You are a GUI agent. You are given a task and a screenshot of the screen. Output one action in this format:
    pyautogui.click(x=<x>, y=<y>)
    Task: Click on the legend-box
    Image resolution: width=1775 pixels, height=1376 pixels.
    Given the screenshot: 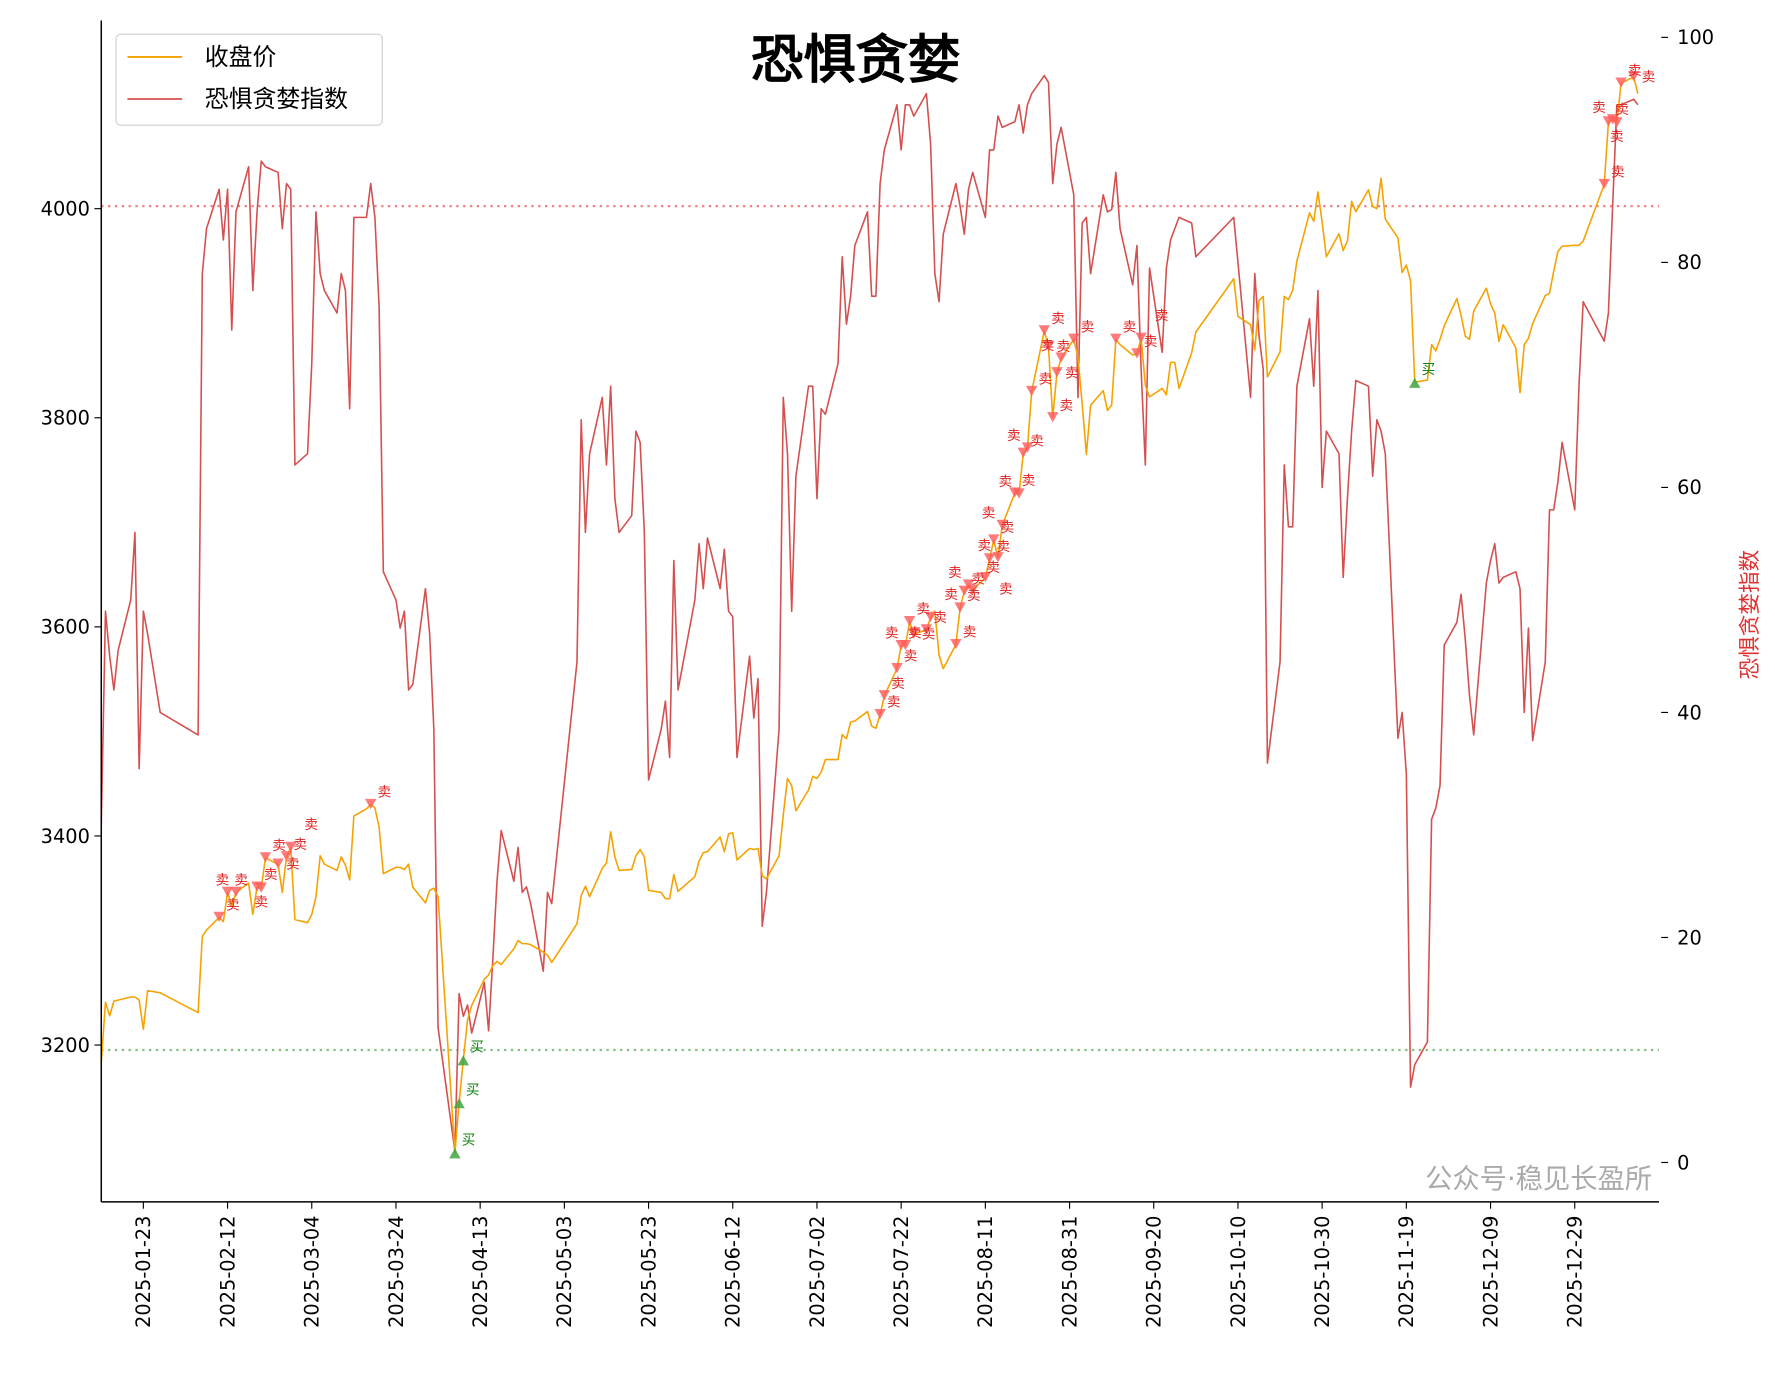 What is the action you would take?
    pyautogui.click(x=249, y=79)
    